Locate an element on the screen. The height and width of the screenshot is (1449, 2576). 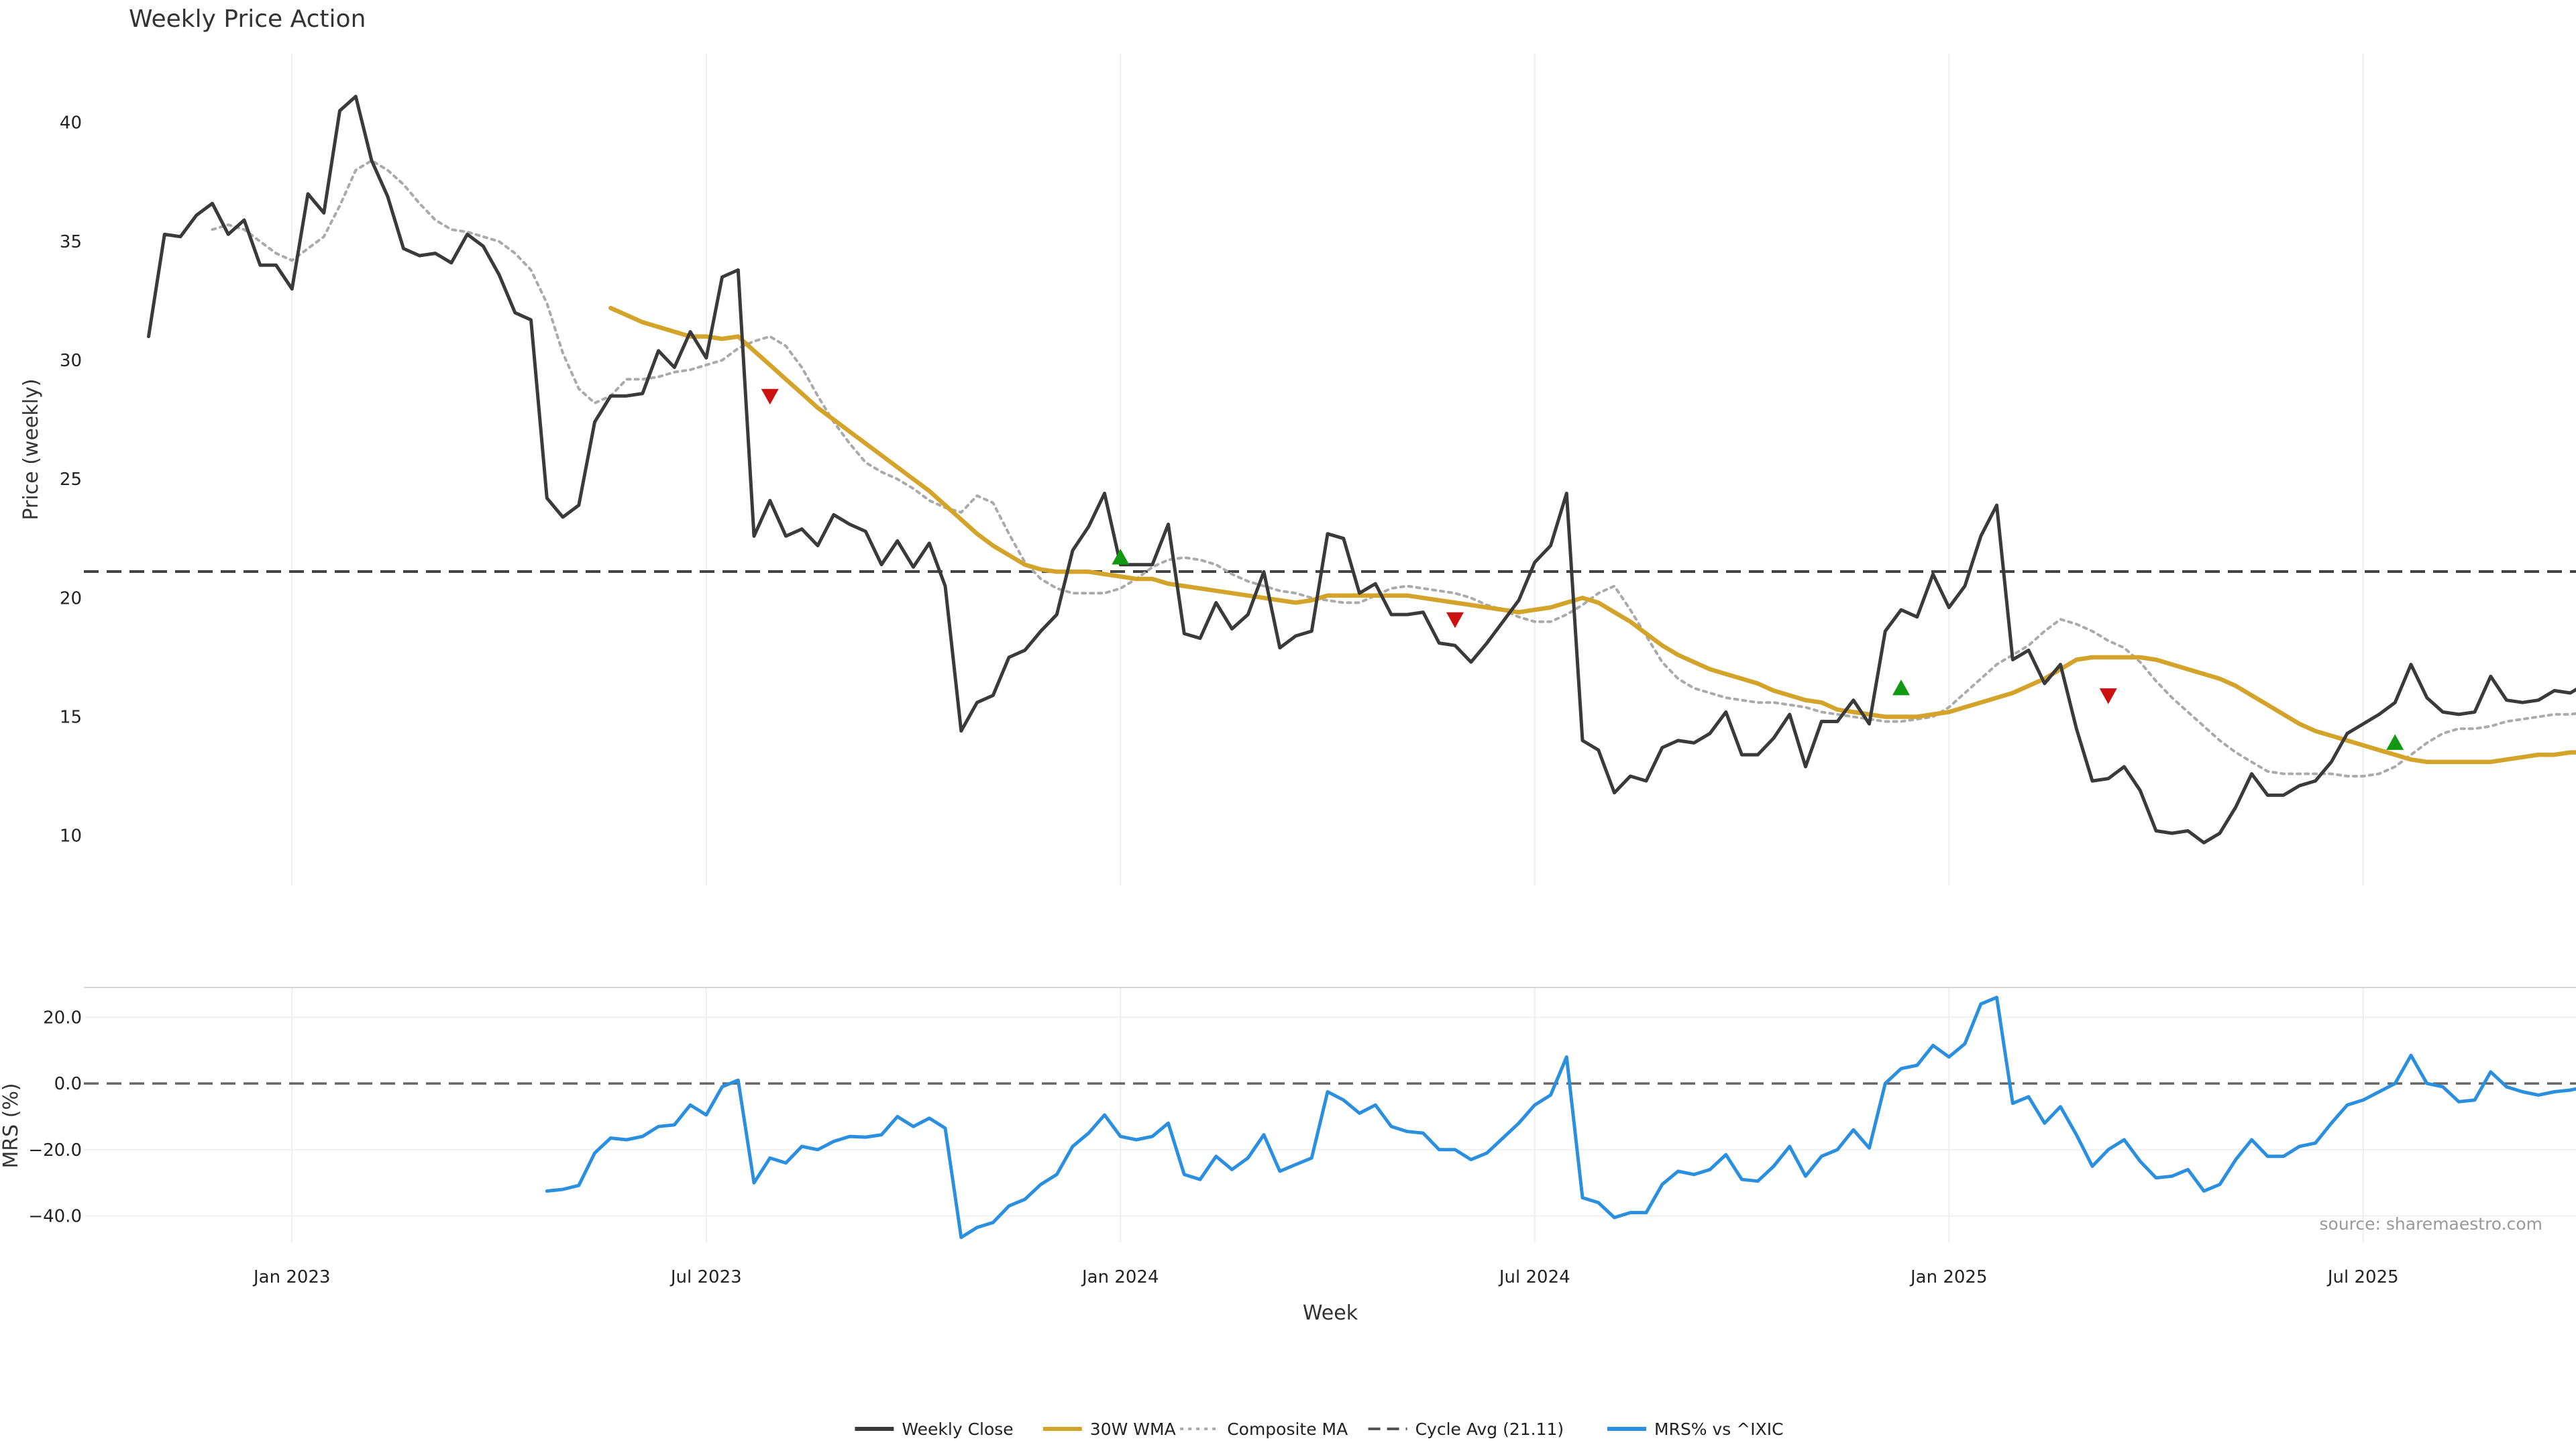
x-tick-label: Jan 2024 is located at coordinates (1120, 1277).